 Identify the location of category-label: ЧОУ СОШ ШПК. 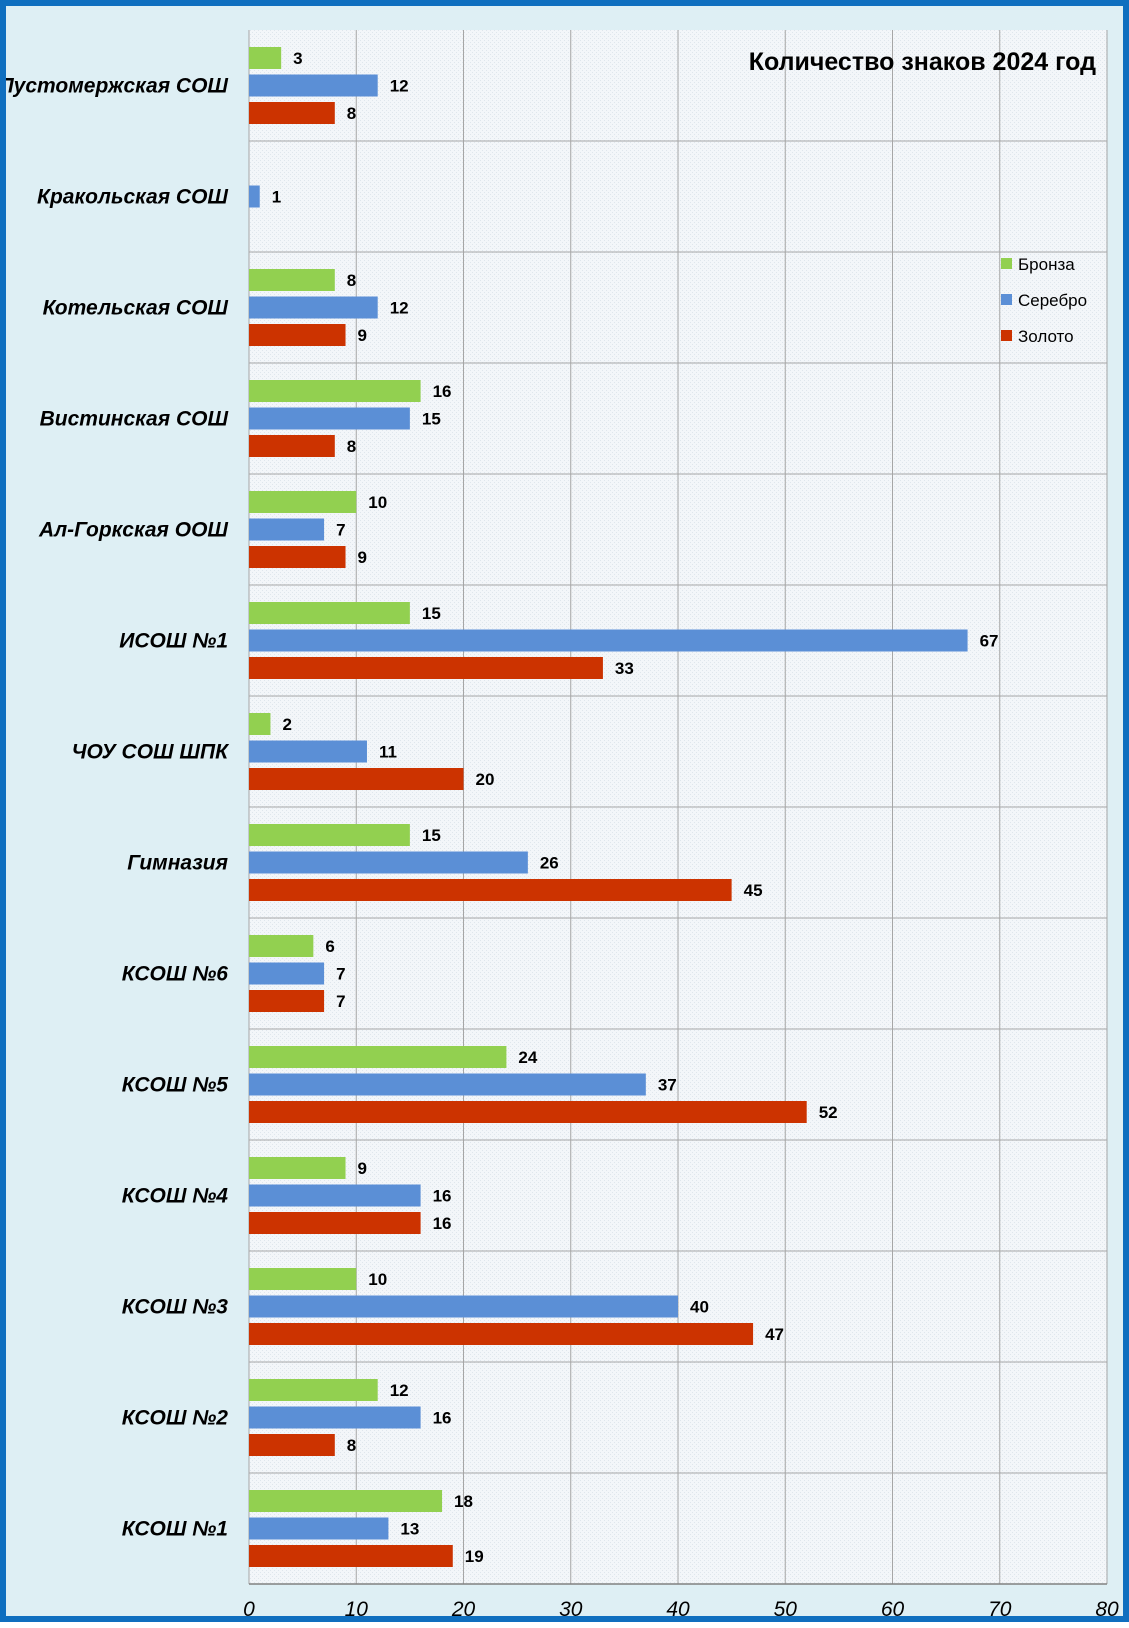
(151, 752).